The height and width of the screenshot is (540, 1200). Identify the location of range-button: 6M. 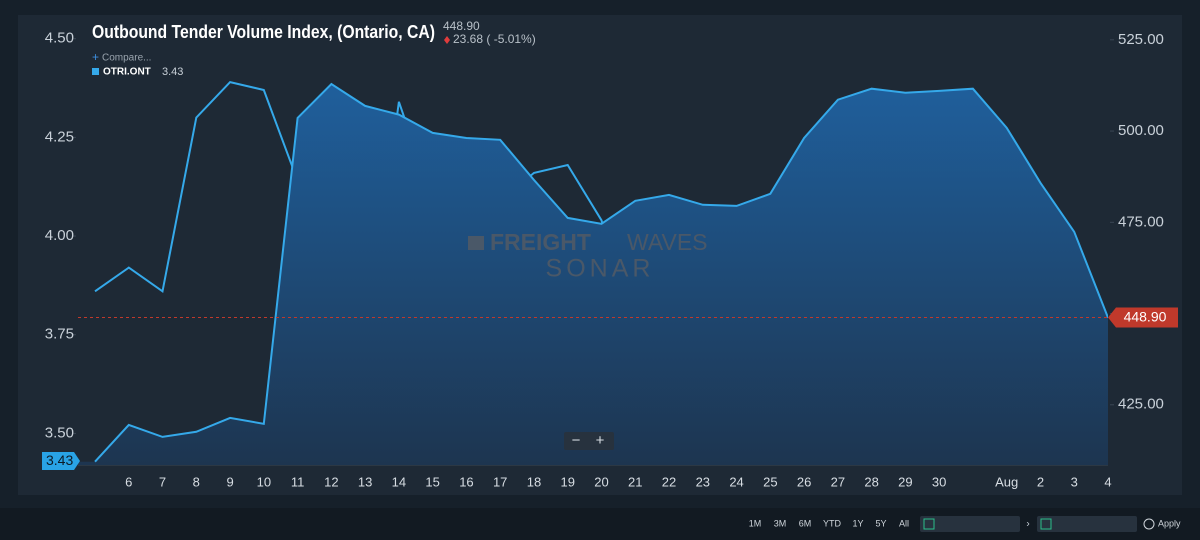
(805, 523).